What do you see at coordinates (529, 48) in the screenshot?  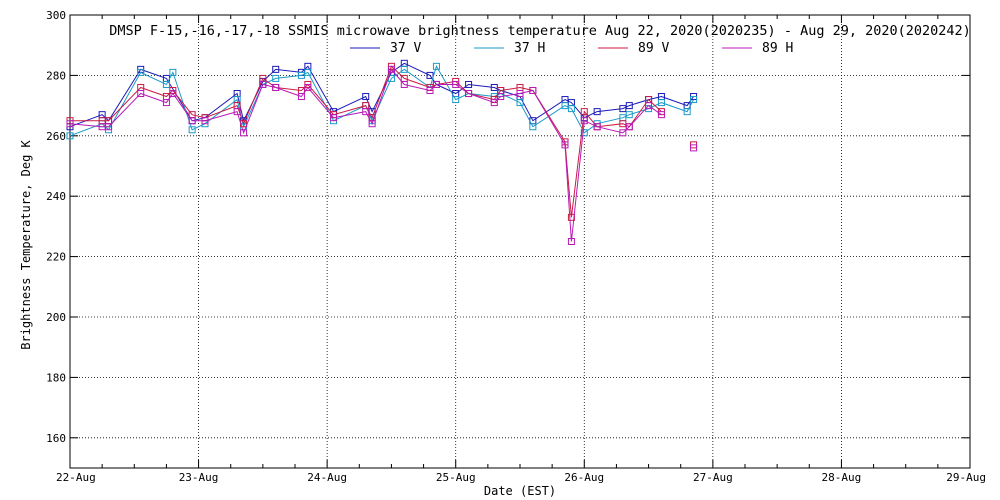 I see `legend-label: 37 H` at bounding box center [529, 48].